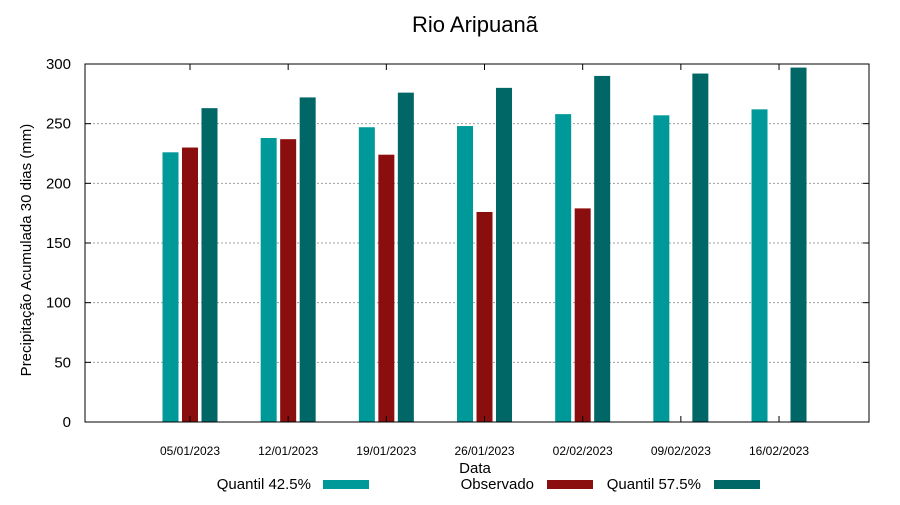 The image size is (900, 505). What do you see at coordinates (190, 451) in the screenshot?
I see `x-tick-label: 05/01/2023` at bounding box center [190, 451].